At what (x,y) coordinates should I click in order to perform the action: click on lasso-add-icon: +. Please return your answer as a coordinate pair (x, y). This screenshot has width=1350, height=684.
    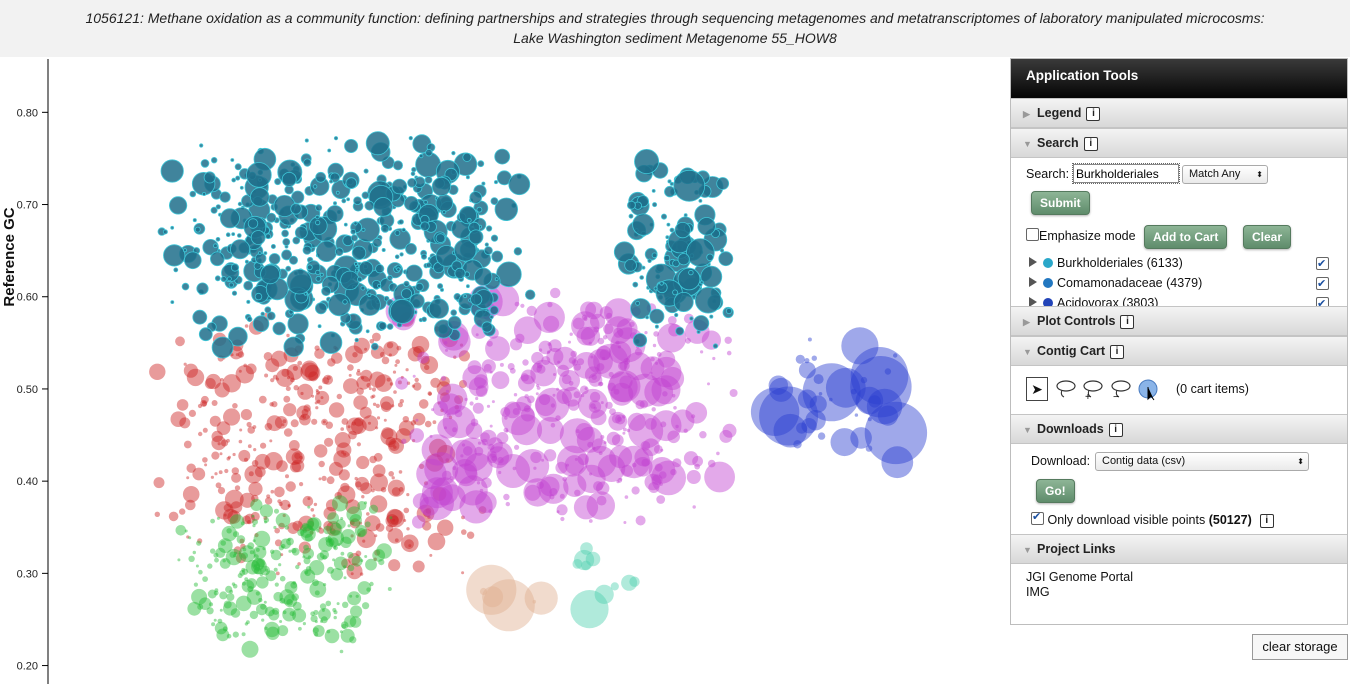
    Looking at the image, I should click on (1093, 391).